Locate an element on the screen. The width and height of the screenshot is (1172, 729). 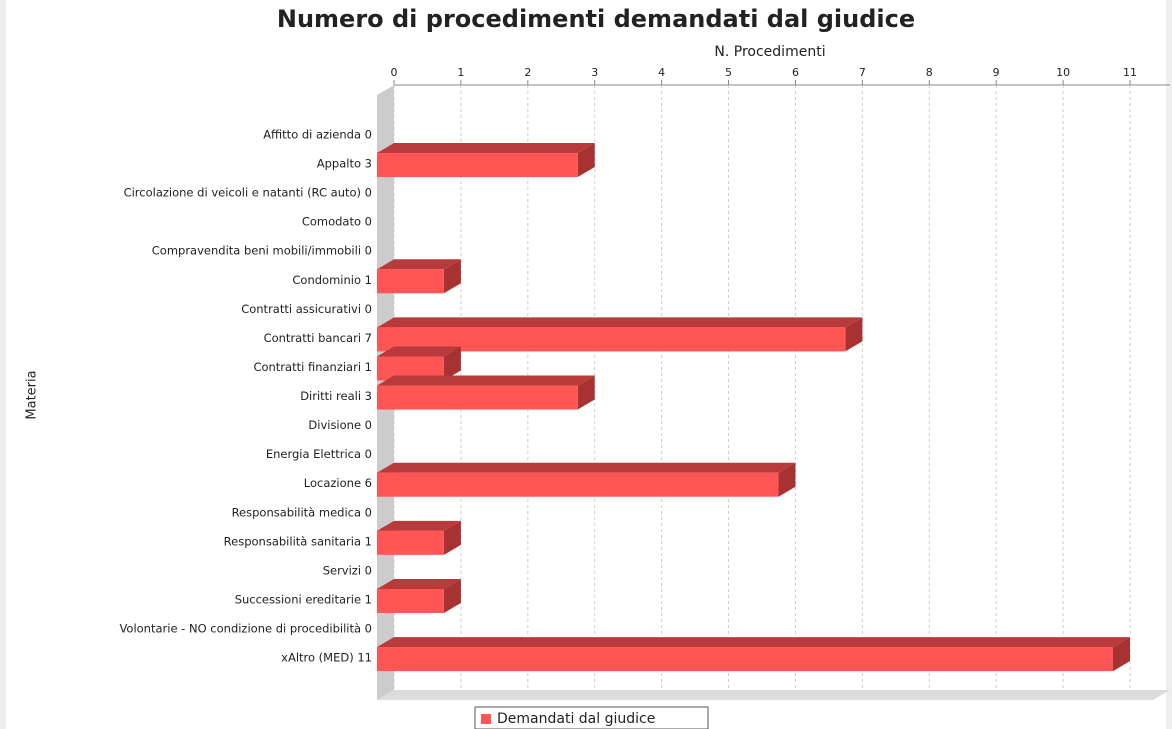
y-tick-label: Comodato 0 is located at coordinates (337, 222).